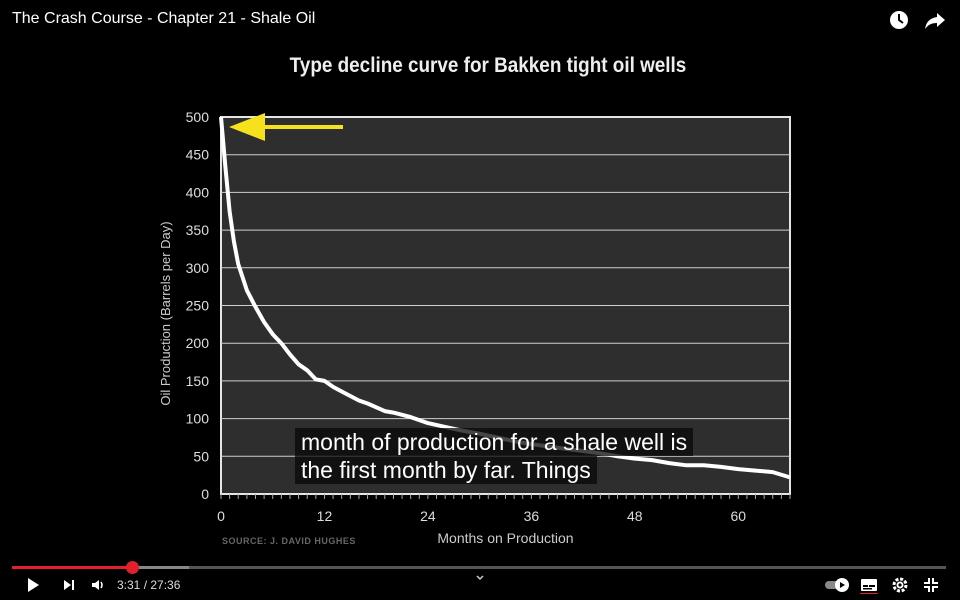 The image size is (960, 600). What do you see at coordinates (325, 516) in the screenshot?
I see `x-tick-label: 12` at bounding box center [325, 516].